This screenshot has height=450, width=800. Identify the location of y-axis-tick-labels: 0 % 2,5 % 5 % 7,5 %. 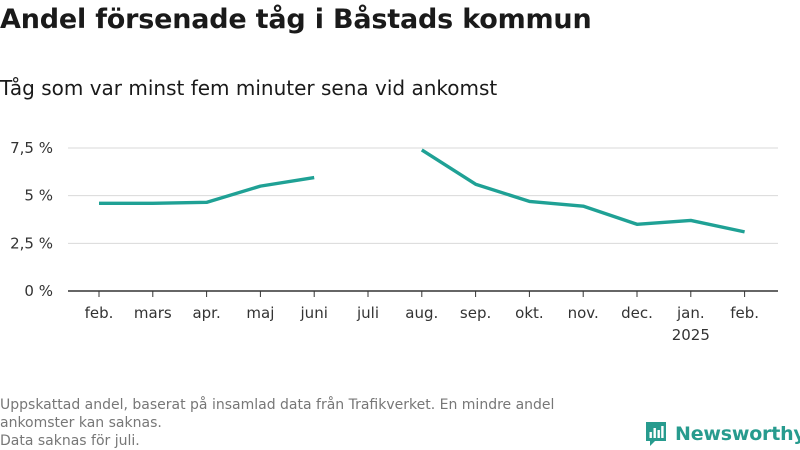
(31, 219).